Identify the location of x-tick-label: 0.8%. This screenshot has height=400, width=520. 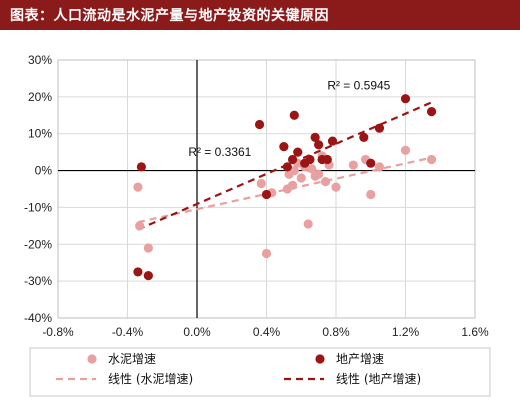
(336, 332).